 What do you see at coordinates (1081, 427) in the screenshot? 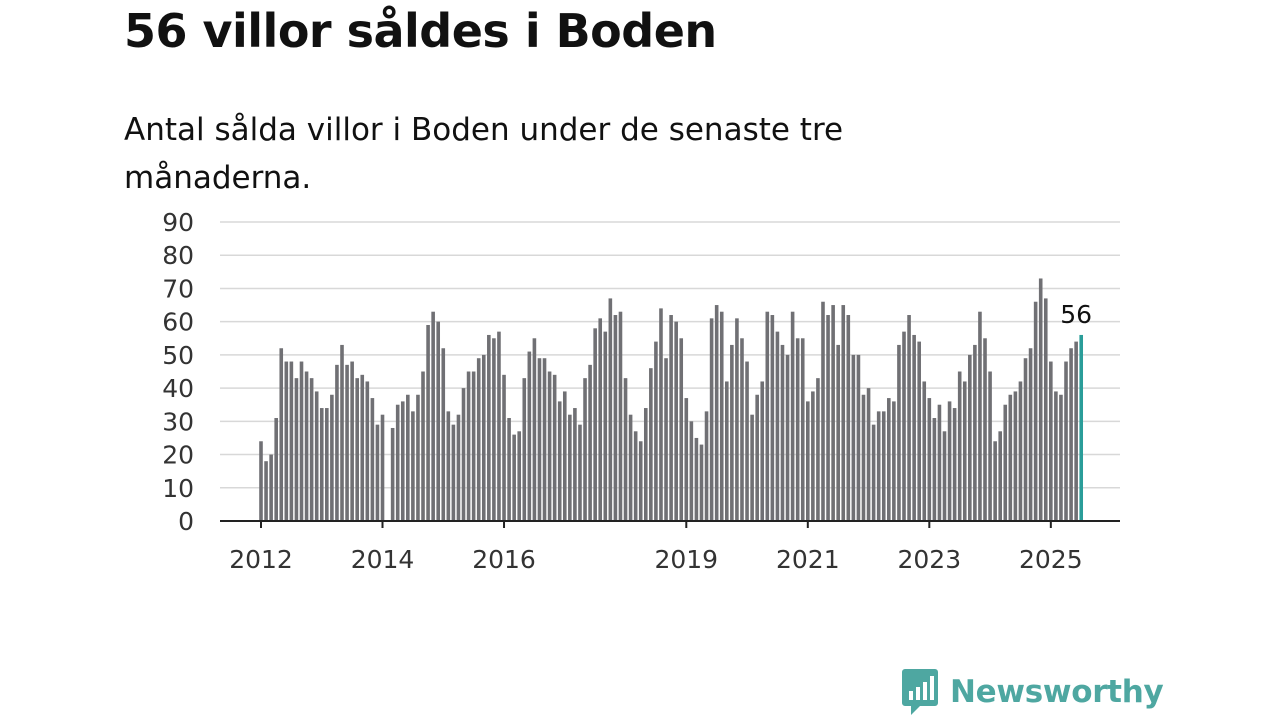
I see `bar-highlight` at bounding box center [1081, 427].